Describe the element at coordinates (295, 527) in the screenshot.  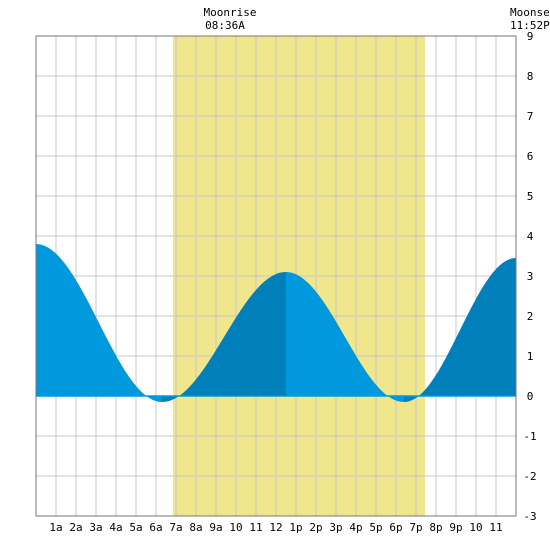
I see `x-tick-label: 1p` at that location.